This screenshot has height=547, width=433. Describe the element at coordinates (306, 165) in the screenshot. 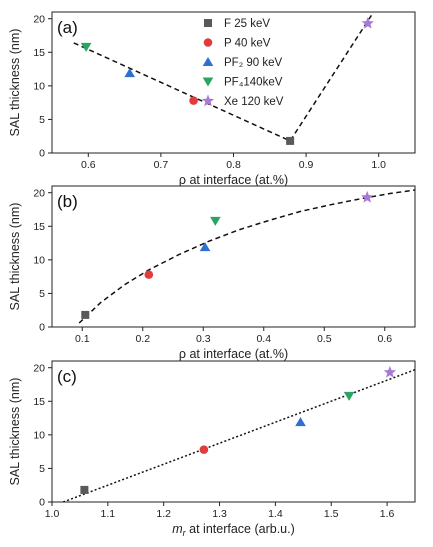

I see `x-tick-label: 0.9` at that location.